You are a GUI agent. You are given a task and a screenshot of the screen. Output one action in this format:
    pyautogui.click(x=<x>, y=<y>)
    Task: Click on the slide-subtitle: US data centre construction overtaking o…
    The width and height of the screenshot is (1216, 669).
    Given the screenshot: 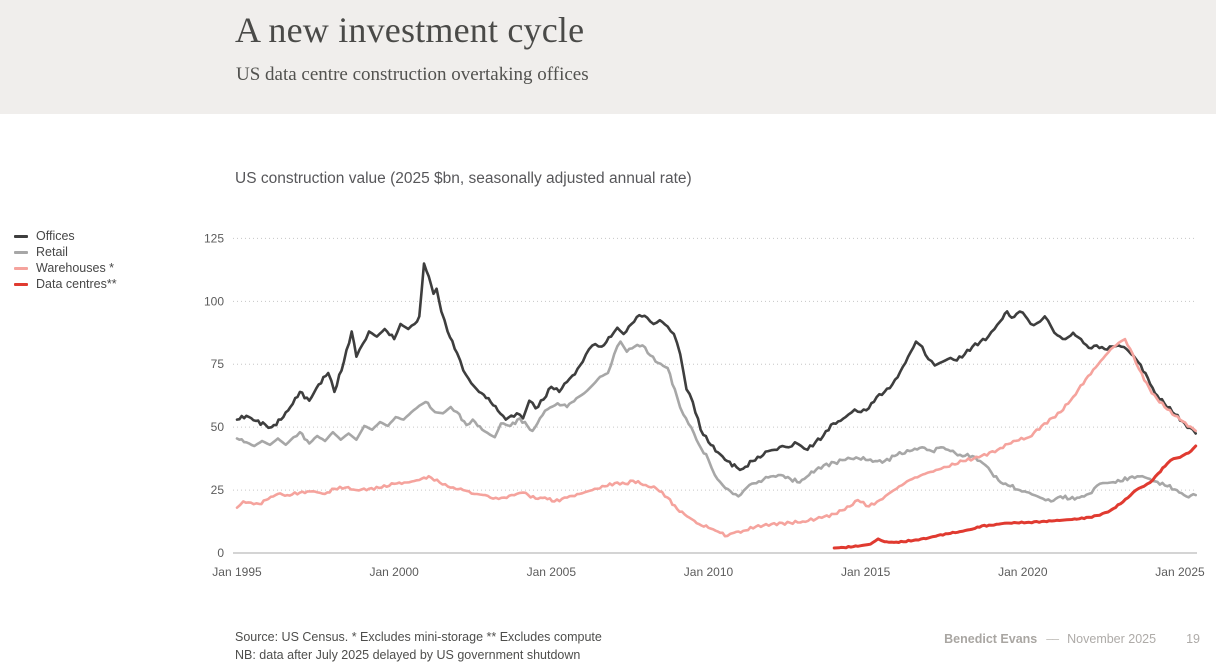 What is the action you would take?
    pyautogui.click(x=412, y=74)
    